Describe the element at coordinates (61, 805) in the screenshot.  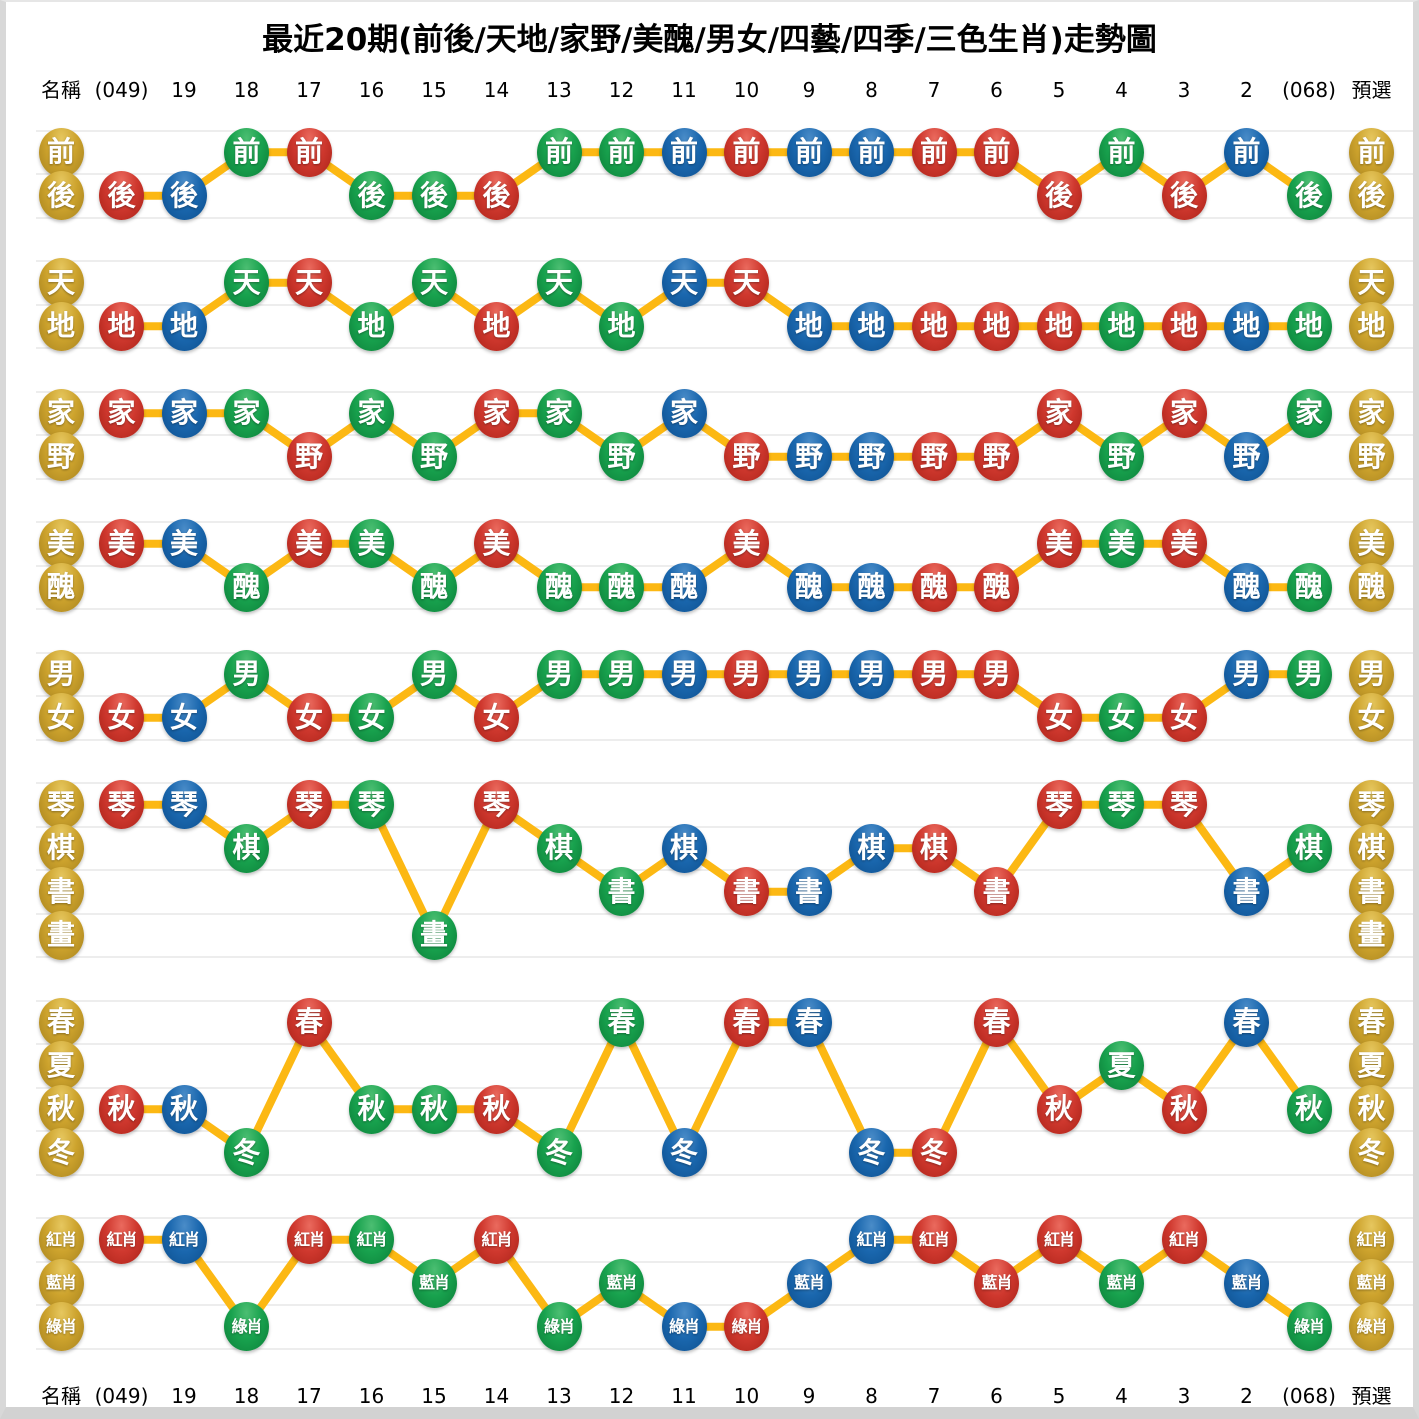
I see `row-label-left: 琴` at that location.